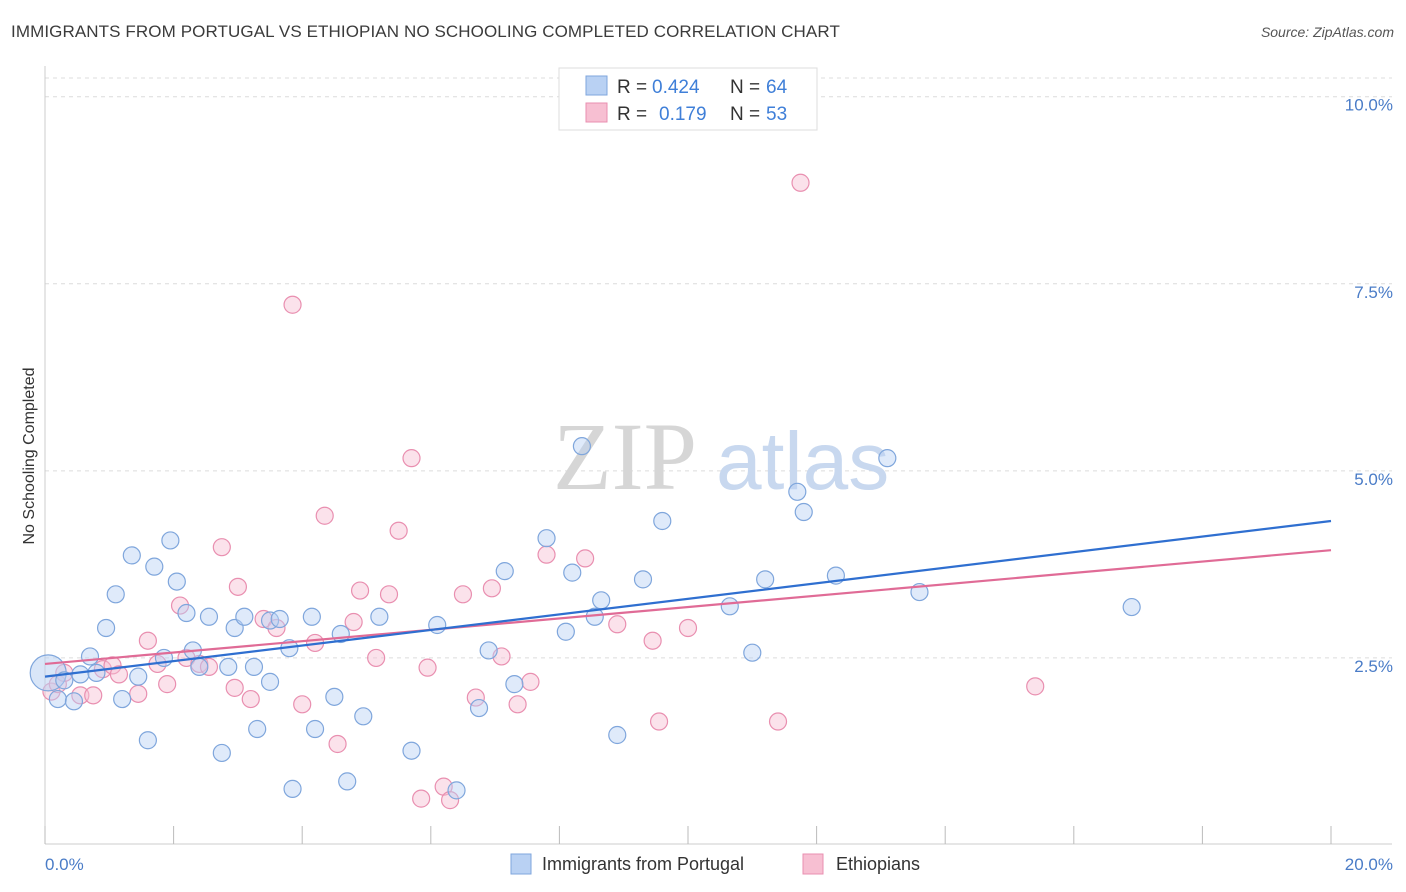  I want to click on legend-r-value-blue: 0.424, so click(676, 87).